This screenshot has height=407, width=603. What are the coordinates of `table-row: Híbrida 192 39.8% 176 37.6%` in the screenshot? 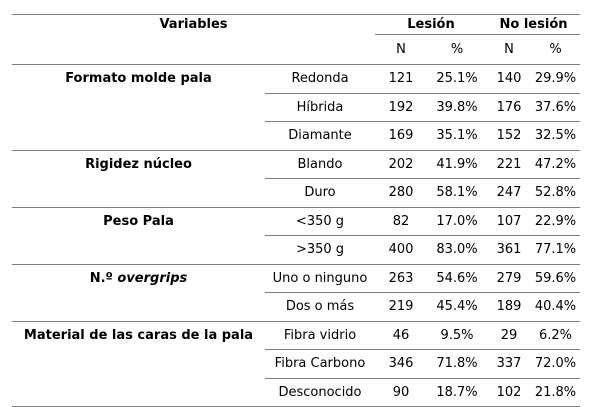 It's located at (296, 107).